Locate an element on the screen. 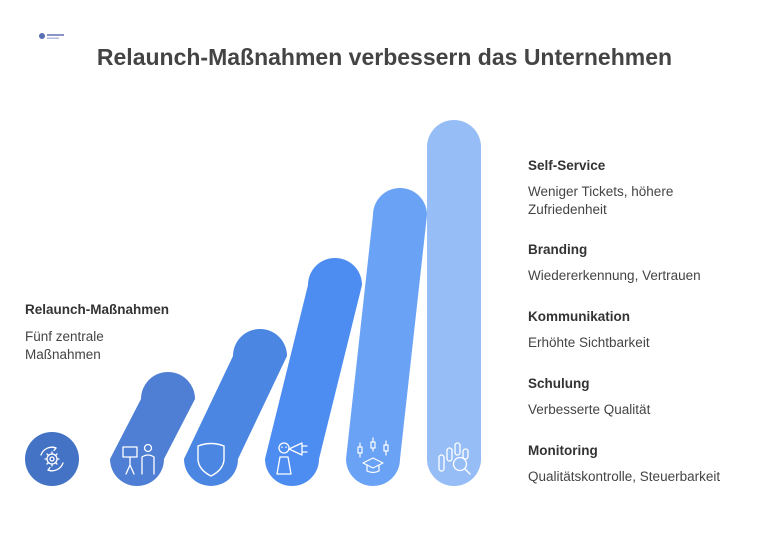 The image size is (769, 533). level-description: Qualitätskontrolle, Steuerbarkeit is located at coordinates (624, 476).